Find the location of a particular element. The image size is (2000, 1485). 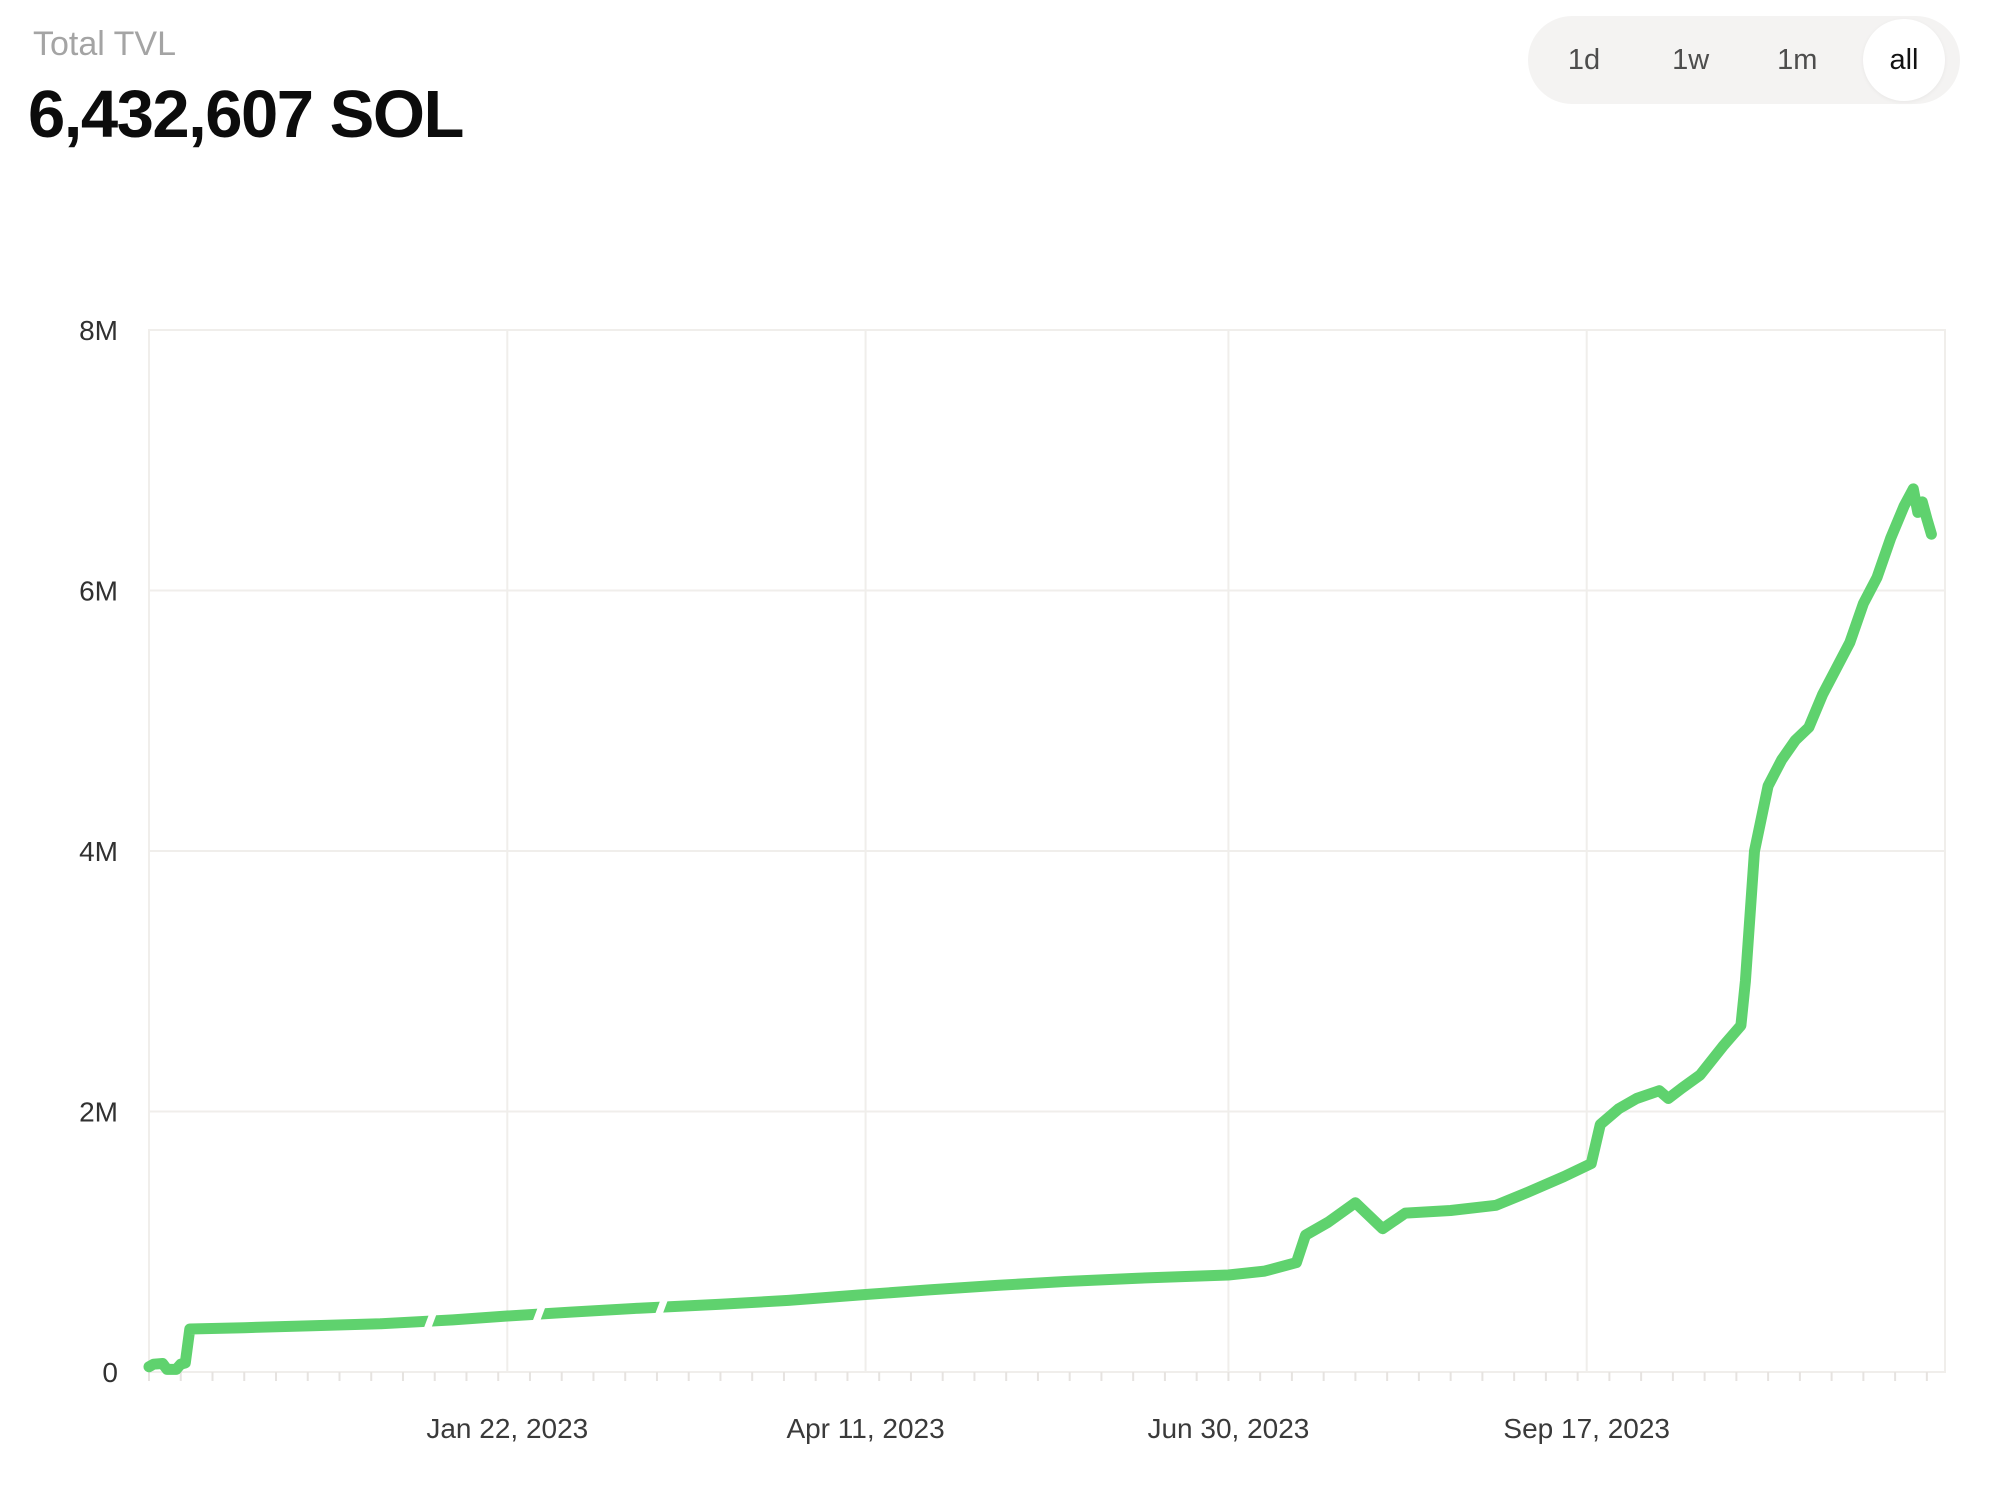

range-button-1m: 1m is located at coordinates (1797, 60).